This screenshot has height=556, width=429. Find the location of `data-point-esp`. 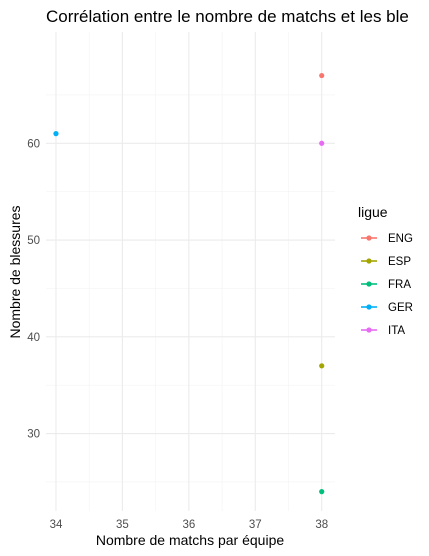

data-point-esp is located at coordinates (322, 366).